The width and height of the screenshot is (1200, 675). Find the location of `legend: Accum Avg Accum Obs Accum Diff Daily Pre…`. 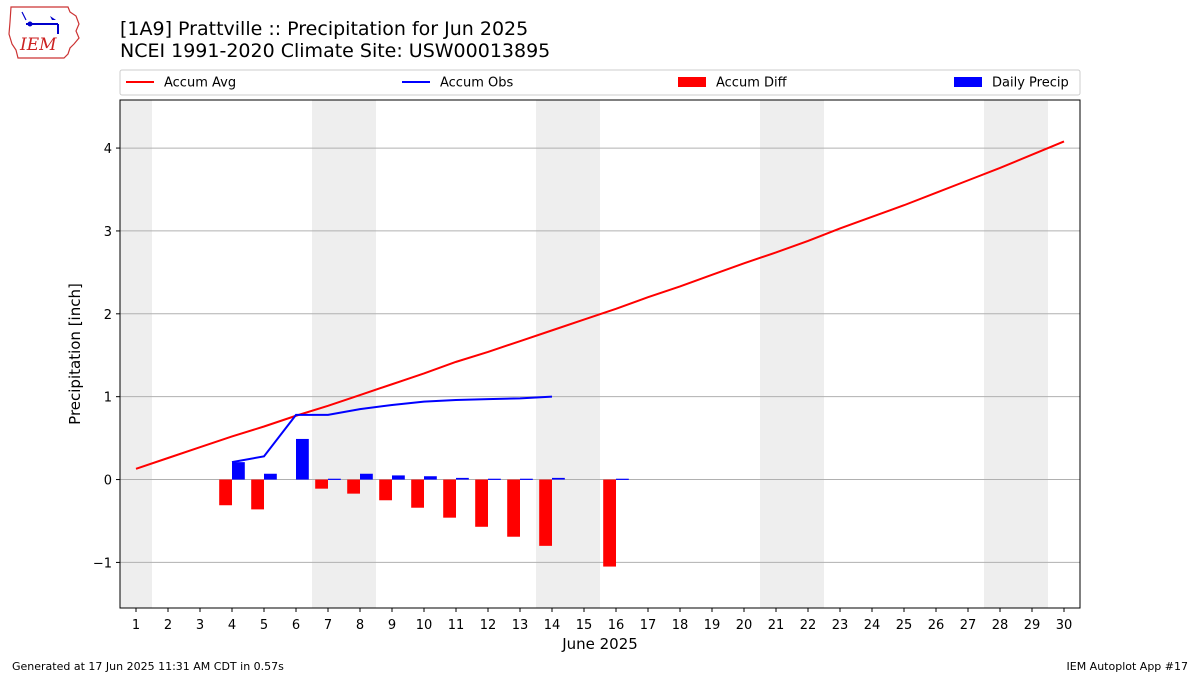

legend: Accum Avg Accum Obs Accum Diff Daily Pre… is located at coordinates (600, 82).